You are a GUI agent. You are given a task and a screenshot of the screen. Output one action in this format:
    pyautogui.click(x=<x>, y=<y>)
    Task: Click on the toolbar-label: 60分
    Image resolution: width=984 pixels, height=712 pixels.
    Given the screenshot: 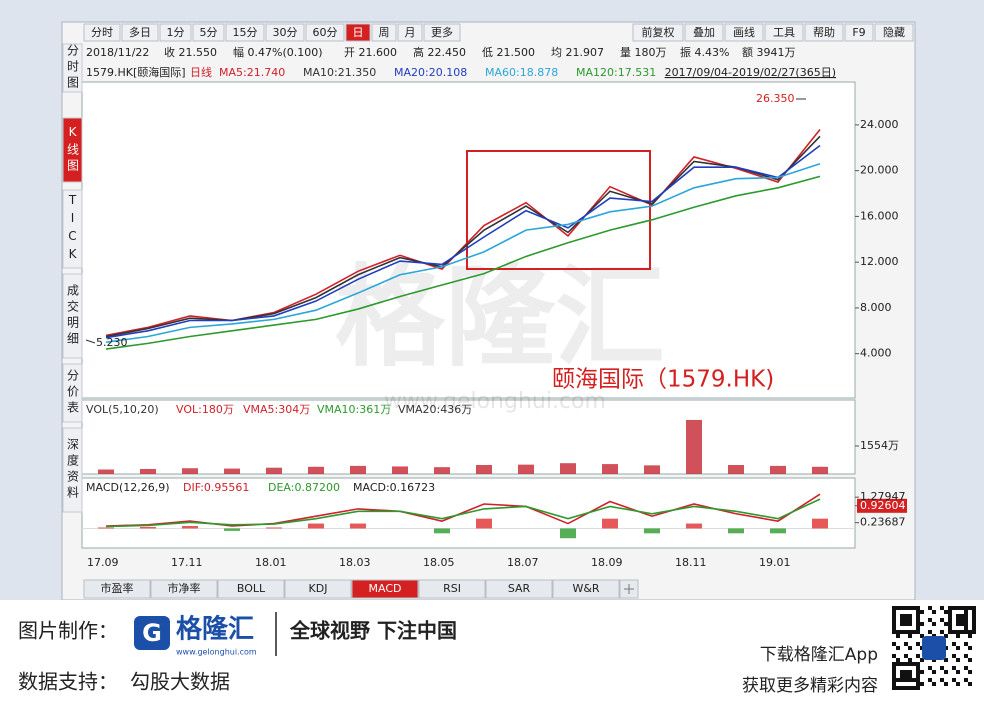 What is the action you would take?
    pyautogui.click(x=325, y=32)
    